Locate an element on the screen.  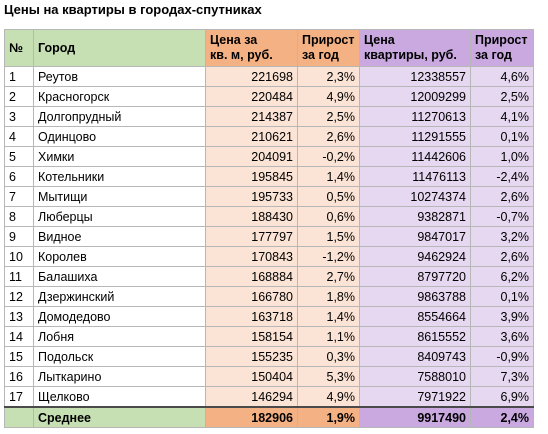
cell-apt-price: 8409743 is located at coordinates (415, 356).